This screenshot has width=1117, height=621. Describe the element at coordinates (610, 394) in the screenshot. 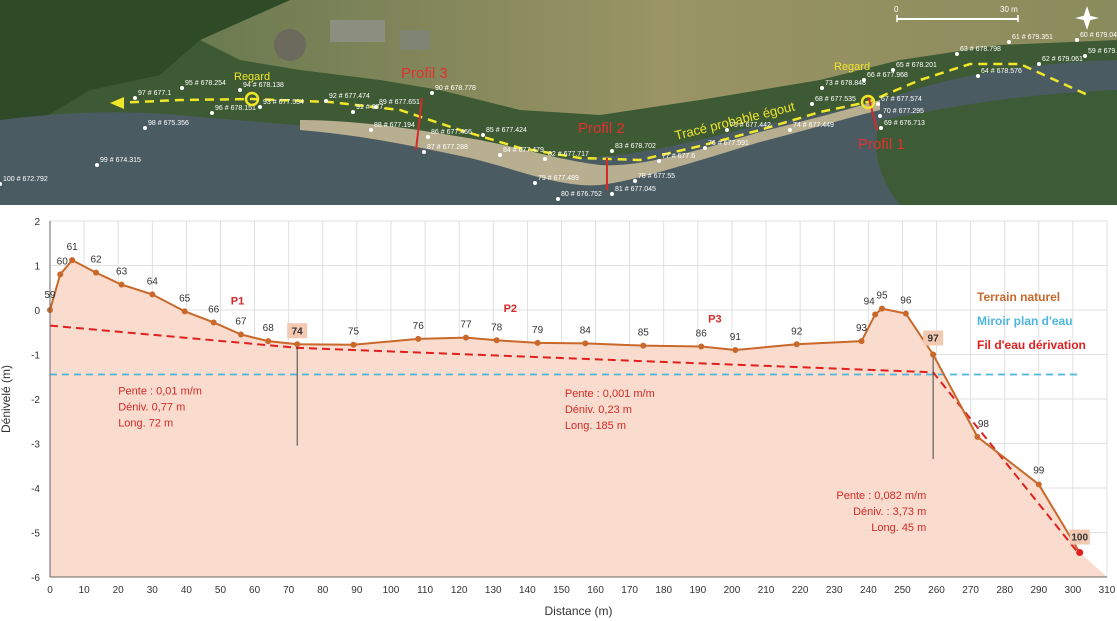

I see `slope-annotation-line: Pente : 0,001 m/m` at that location.